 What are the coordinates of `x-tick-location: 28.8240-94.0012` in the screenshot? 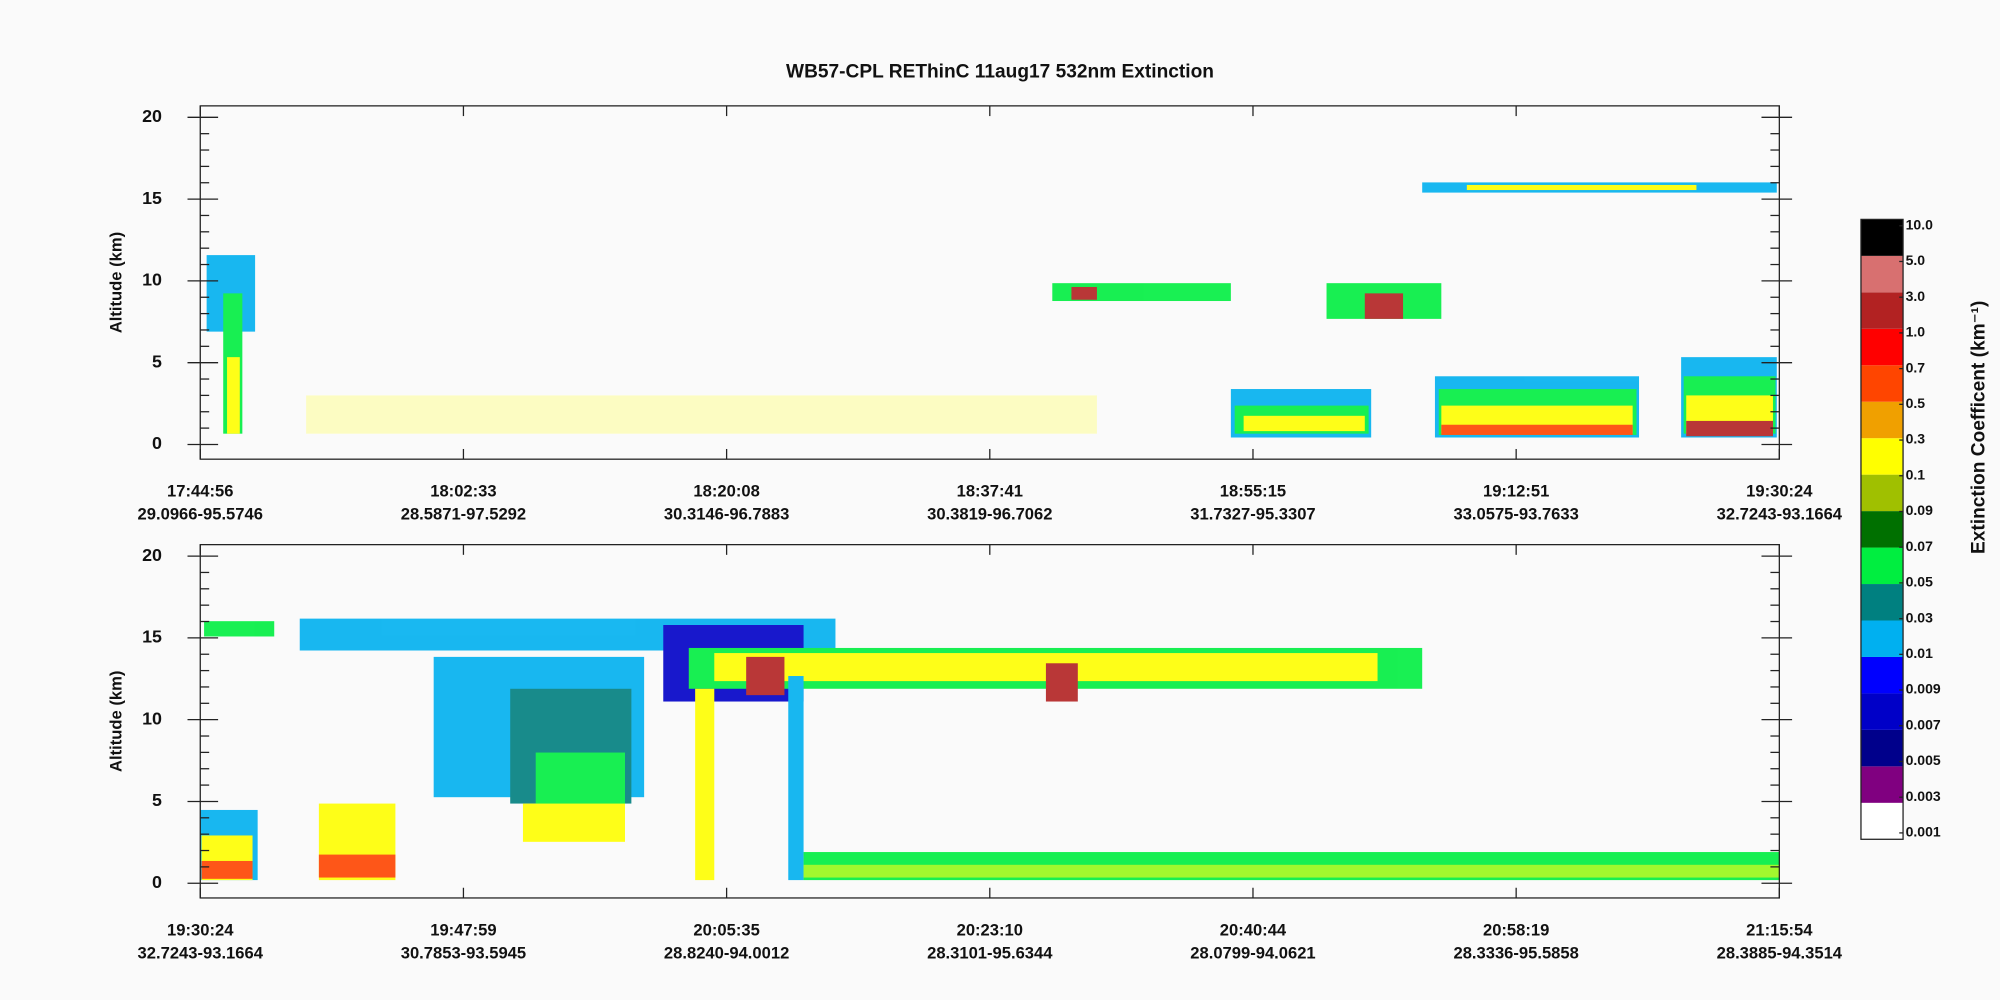 It's located at (726, 952).